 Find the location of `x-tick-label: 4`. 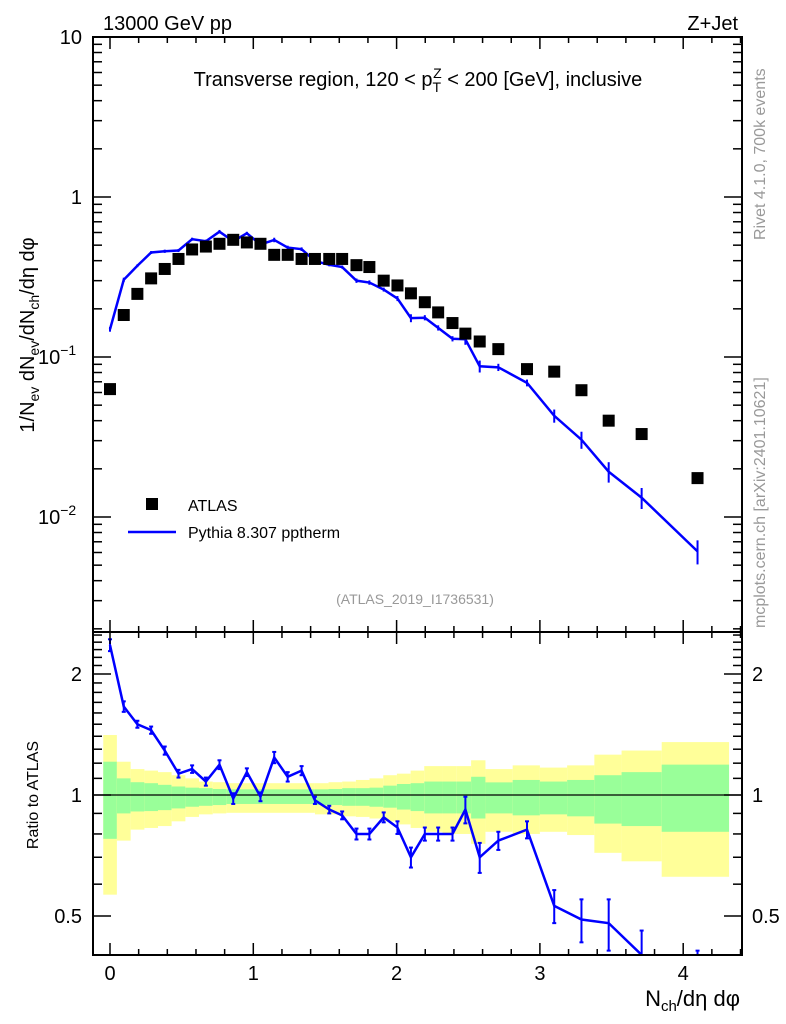

x-tick-label: 4 is located at coordinates (683, 974).